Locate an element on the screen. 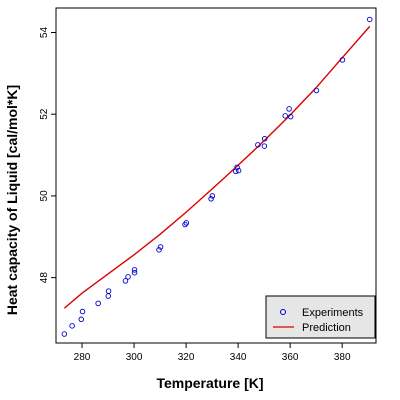  x-tick-label: 380 is located at coordinates (342, 357).